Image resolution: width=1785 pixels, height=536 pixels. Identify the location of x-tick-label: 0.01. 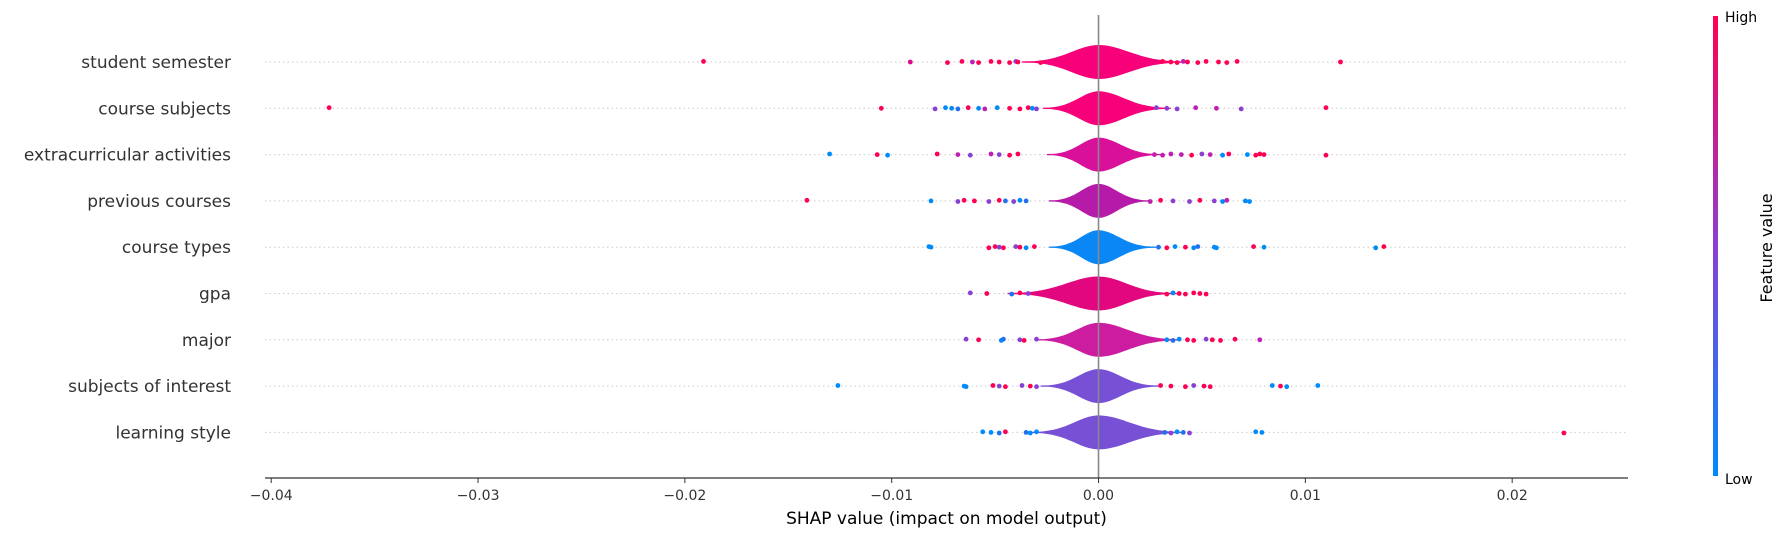
(1305, 496).